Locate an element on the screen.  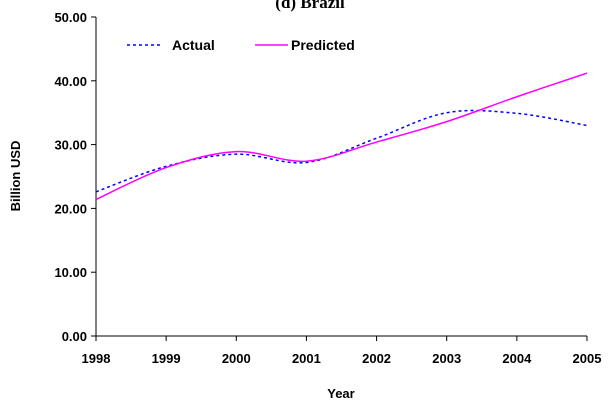
x-axis: 1998 1999 2000 2001 2002 2003 2004 2005 is located at coordinates (342, 350).